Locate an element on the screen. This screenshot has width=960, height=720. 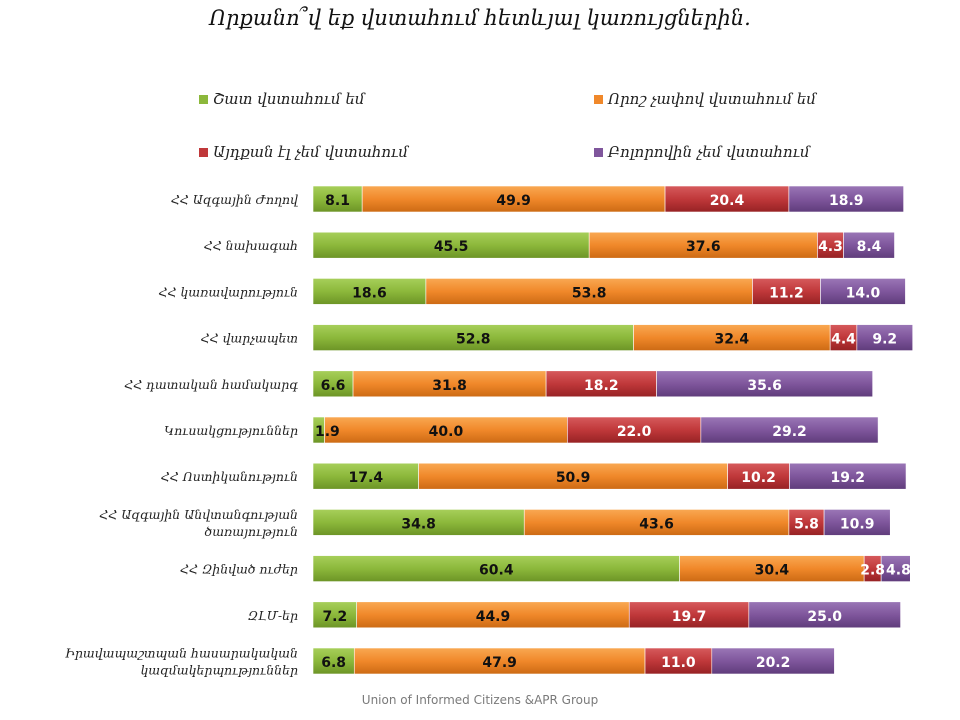
value-label-7-3: 10.2 is located at coordinates (758, 478).